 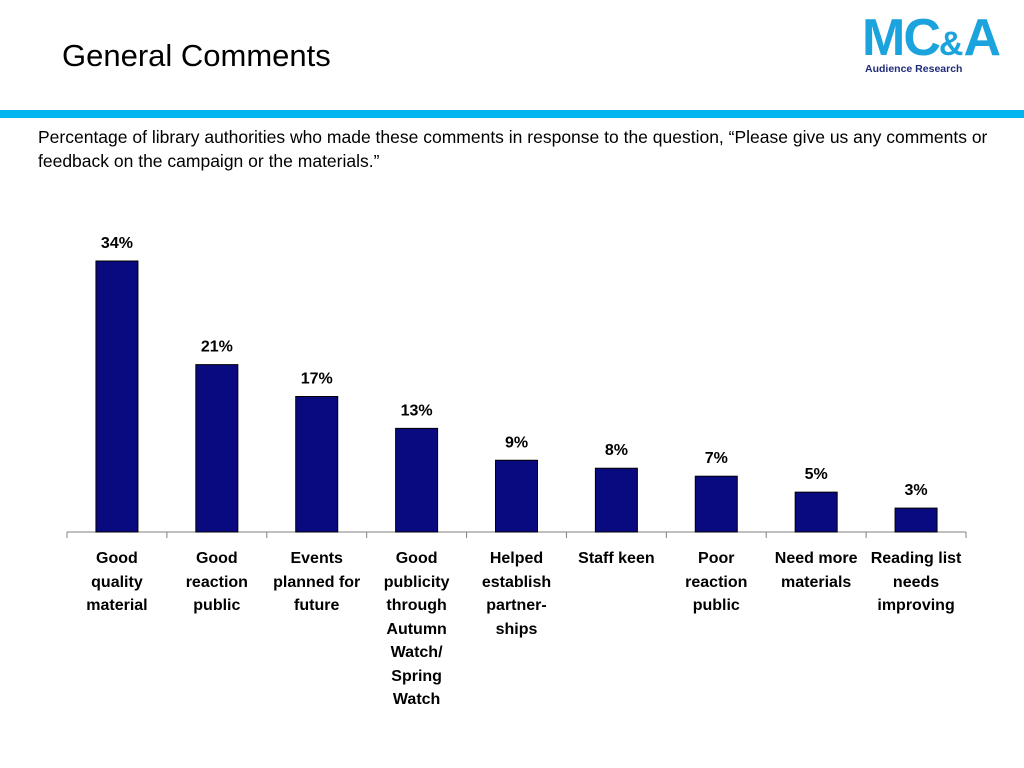 What do you see at coordinates (916, 582) in the screenshot?
I see `category-label: Reading list needs improving` at bounding box center [916, 582].